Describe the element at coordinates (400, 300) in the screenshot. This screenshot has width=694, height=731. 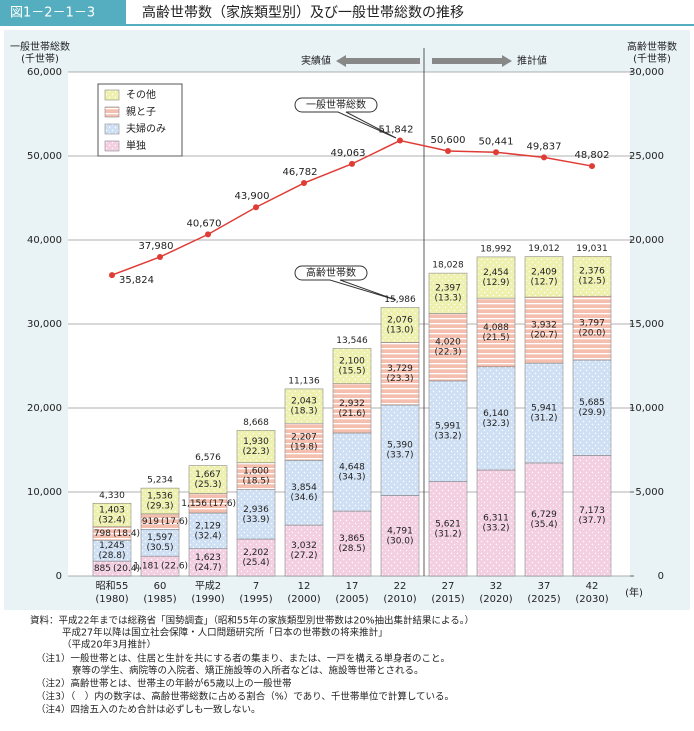
I see `total-label: 15,986` at that location.